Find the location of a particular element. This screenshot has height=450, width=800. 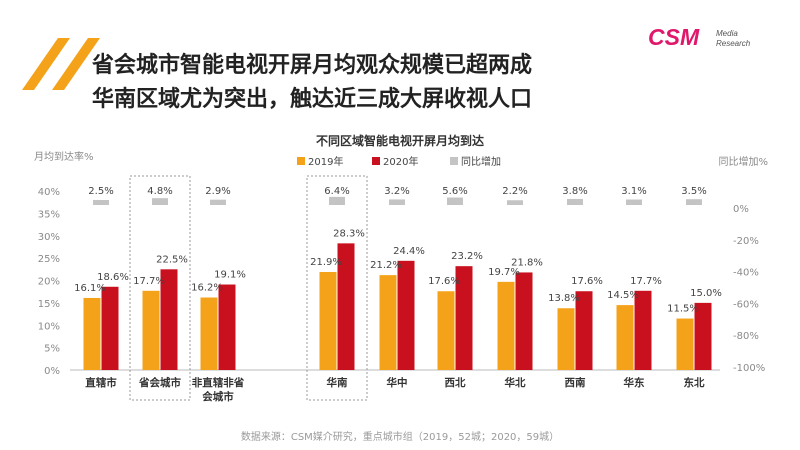

label-2020: 24.4% is located at coordinates (409, 251).